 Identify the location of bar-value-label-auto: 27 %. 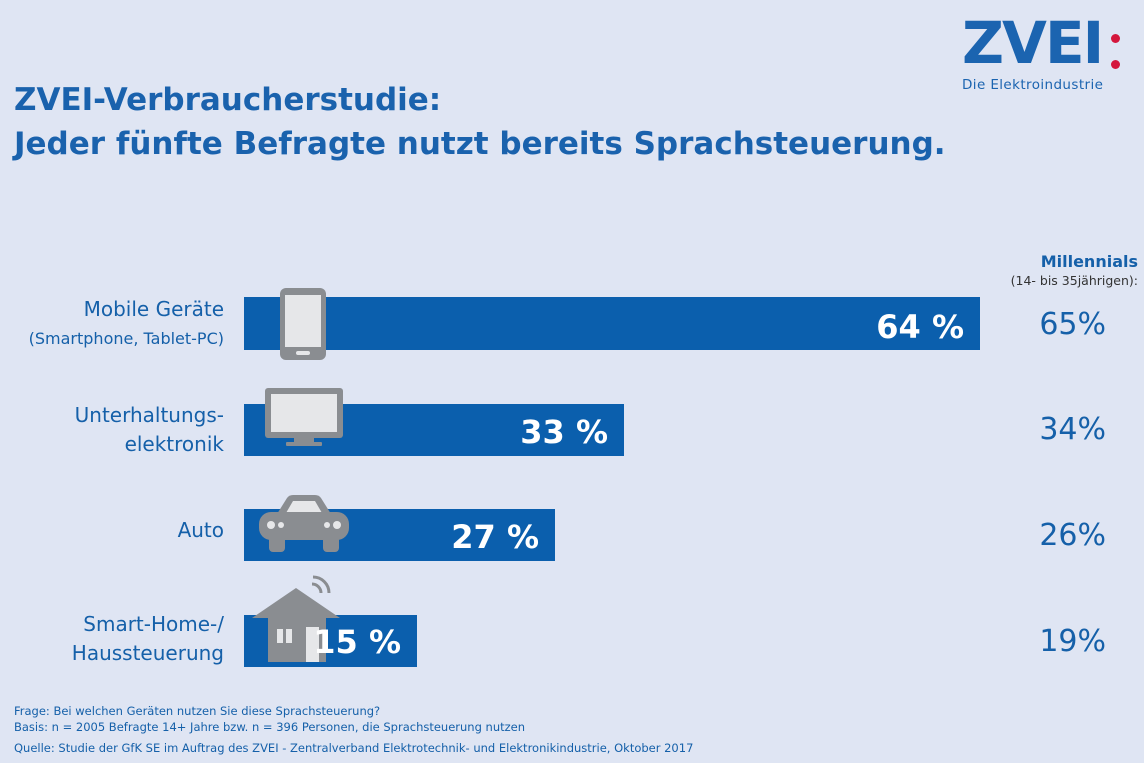
(495, 537).